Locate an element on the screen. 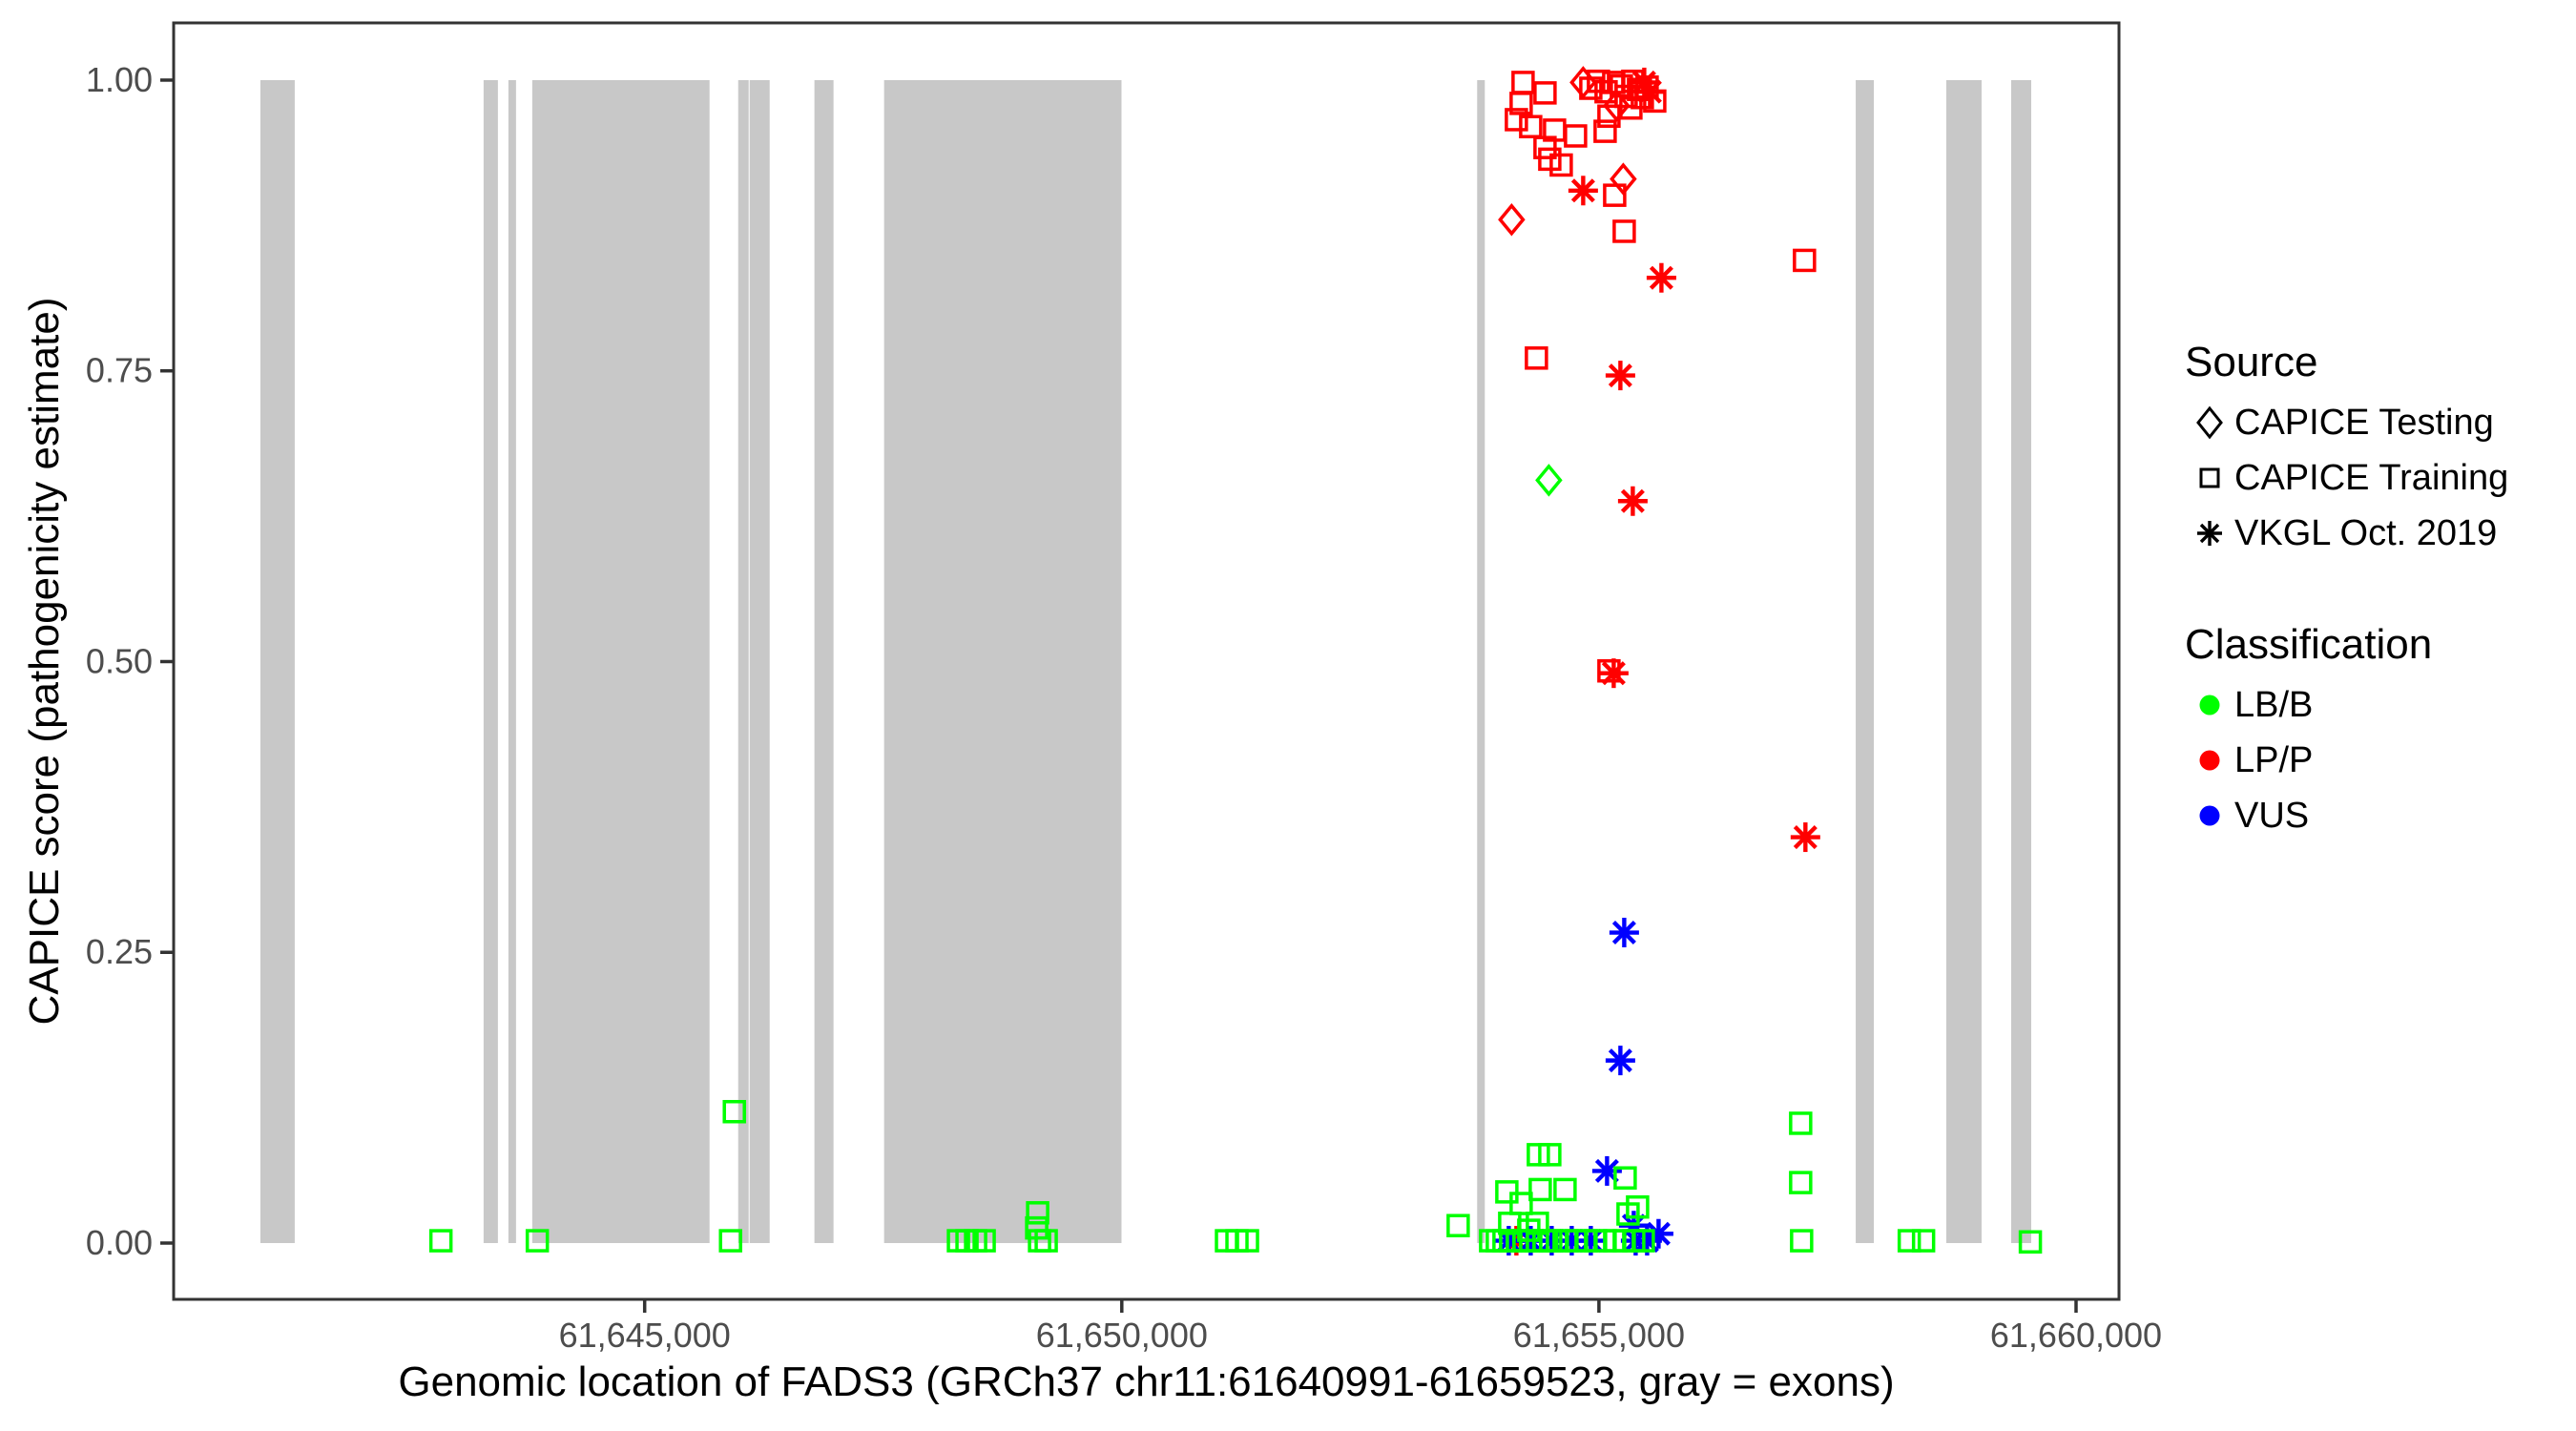 The image size is (2576, 1431). x-tick-label: 61,655,000 is located at coordinates (1599, 1335).